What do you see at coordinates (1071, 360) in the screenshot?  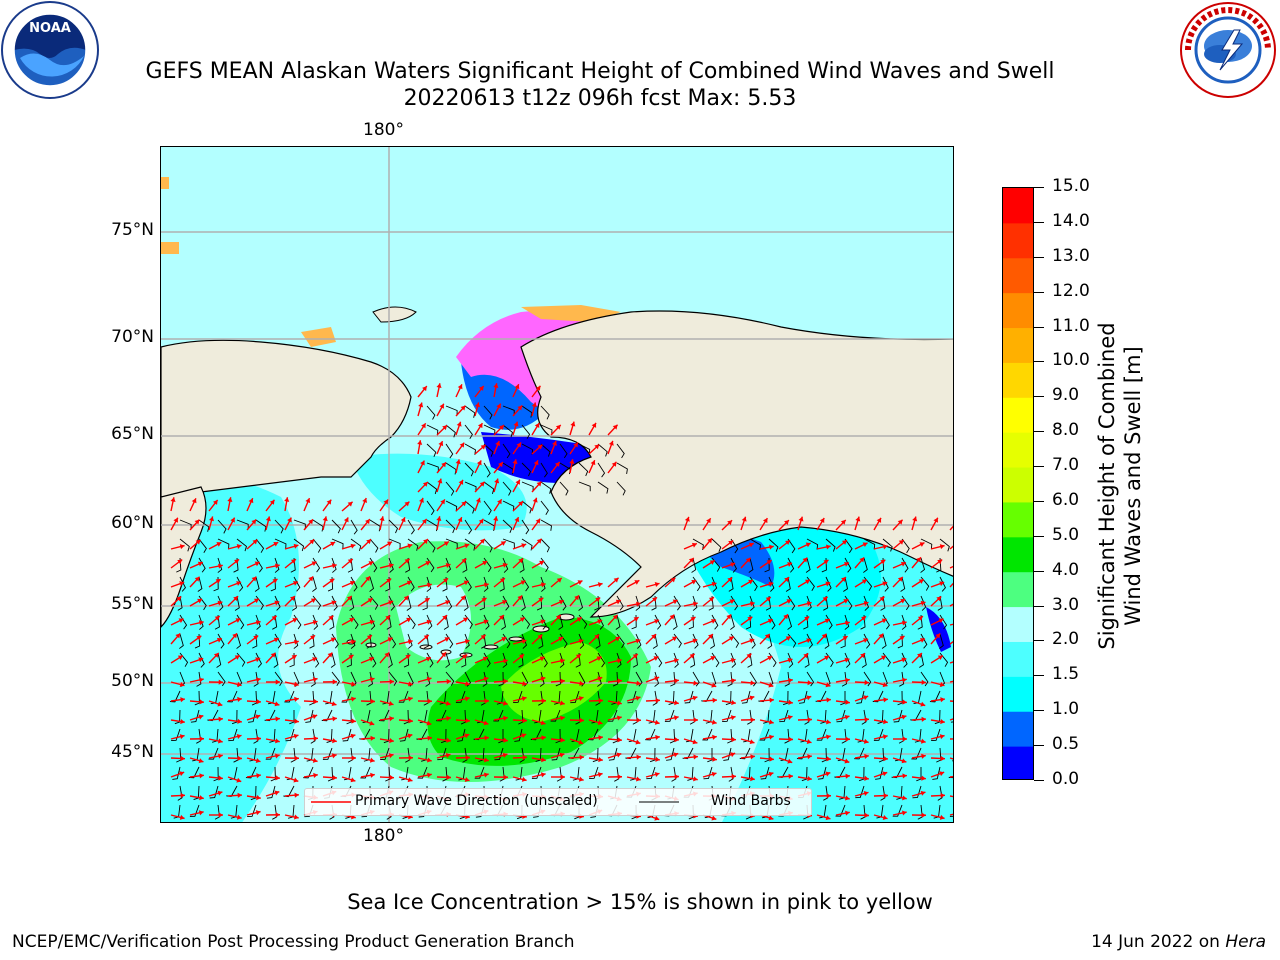 I see `colorbar-tick-label: 10.0` at bounding box center [1071, 360].